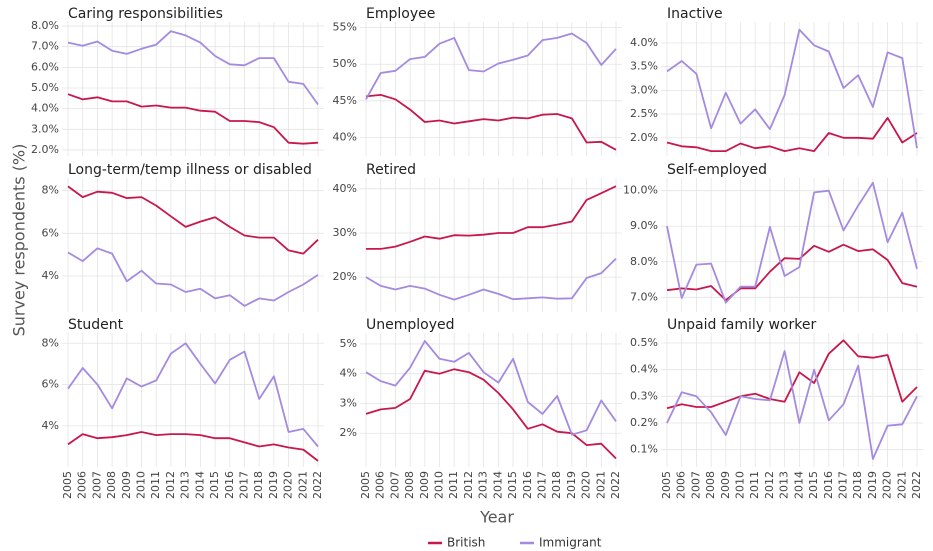 The image size is (933, 551). Describe the element at coordinates (741, 325) in the screenshot. I see `panel-title: Unpaid family worker` at that location.